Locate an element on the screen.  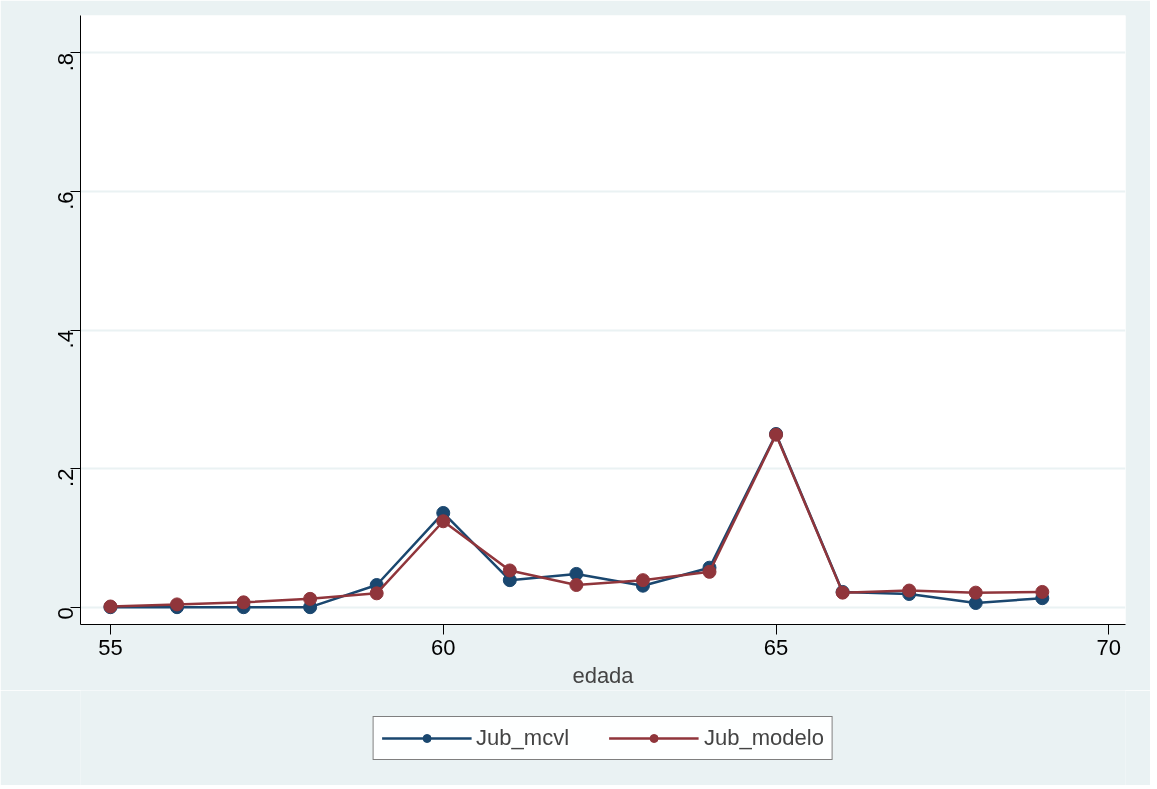
y-tick-label: .2 is located at coordinates (65, 477).